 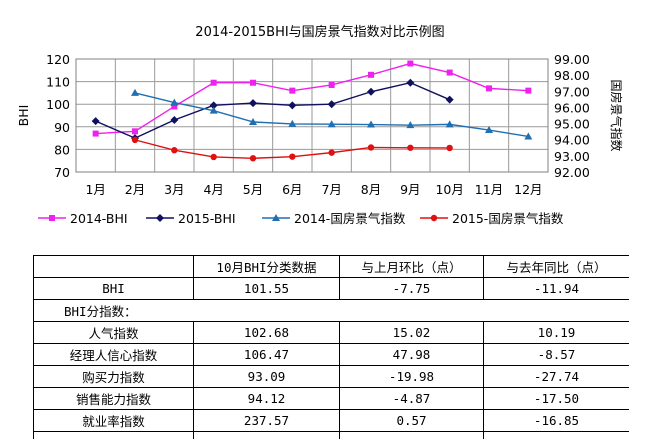 I want to click on table-cell: 101.55, so click(x=266, y=288).